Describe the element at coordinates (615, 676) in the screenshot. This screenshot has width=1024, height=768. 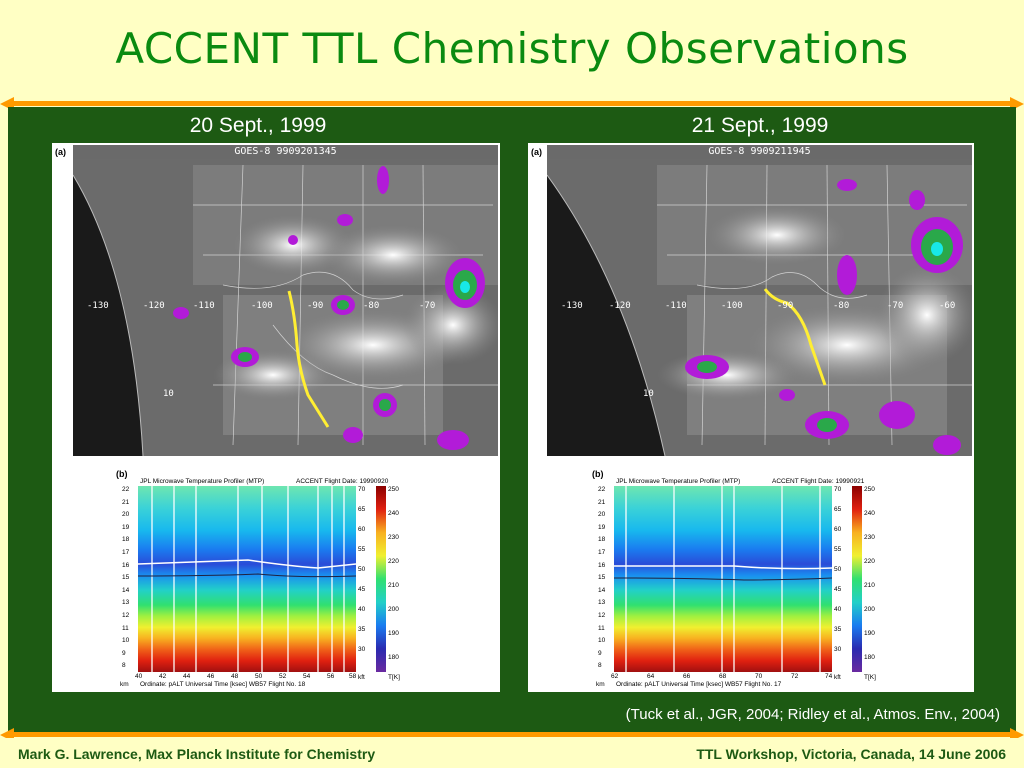
I see `x-tick: 62` at that location.